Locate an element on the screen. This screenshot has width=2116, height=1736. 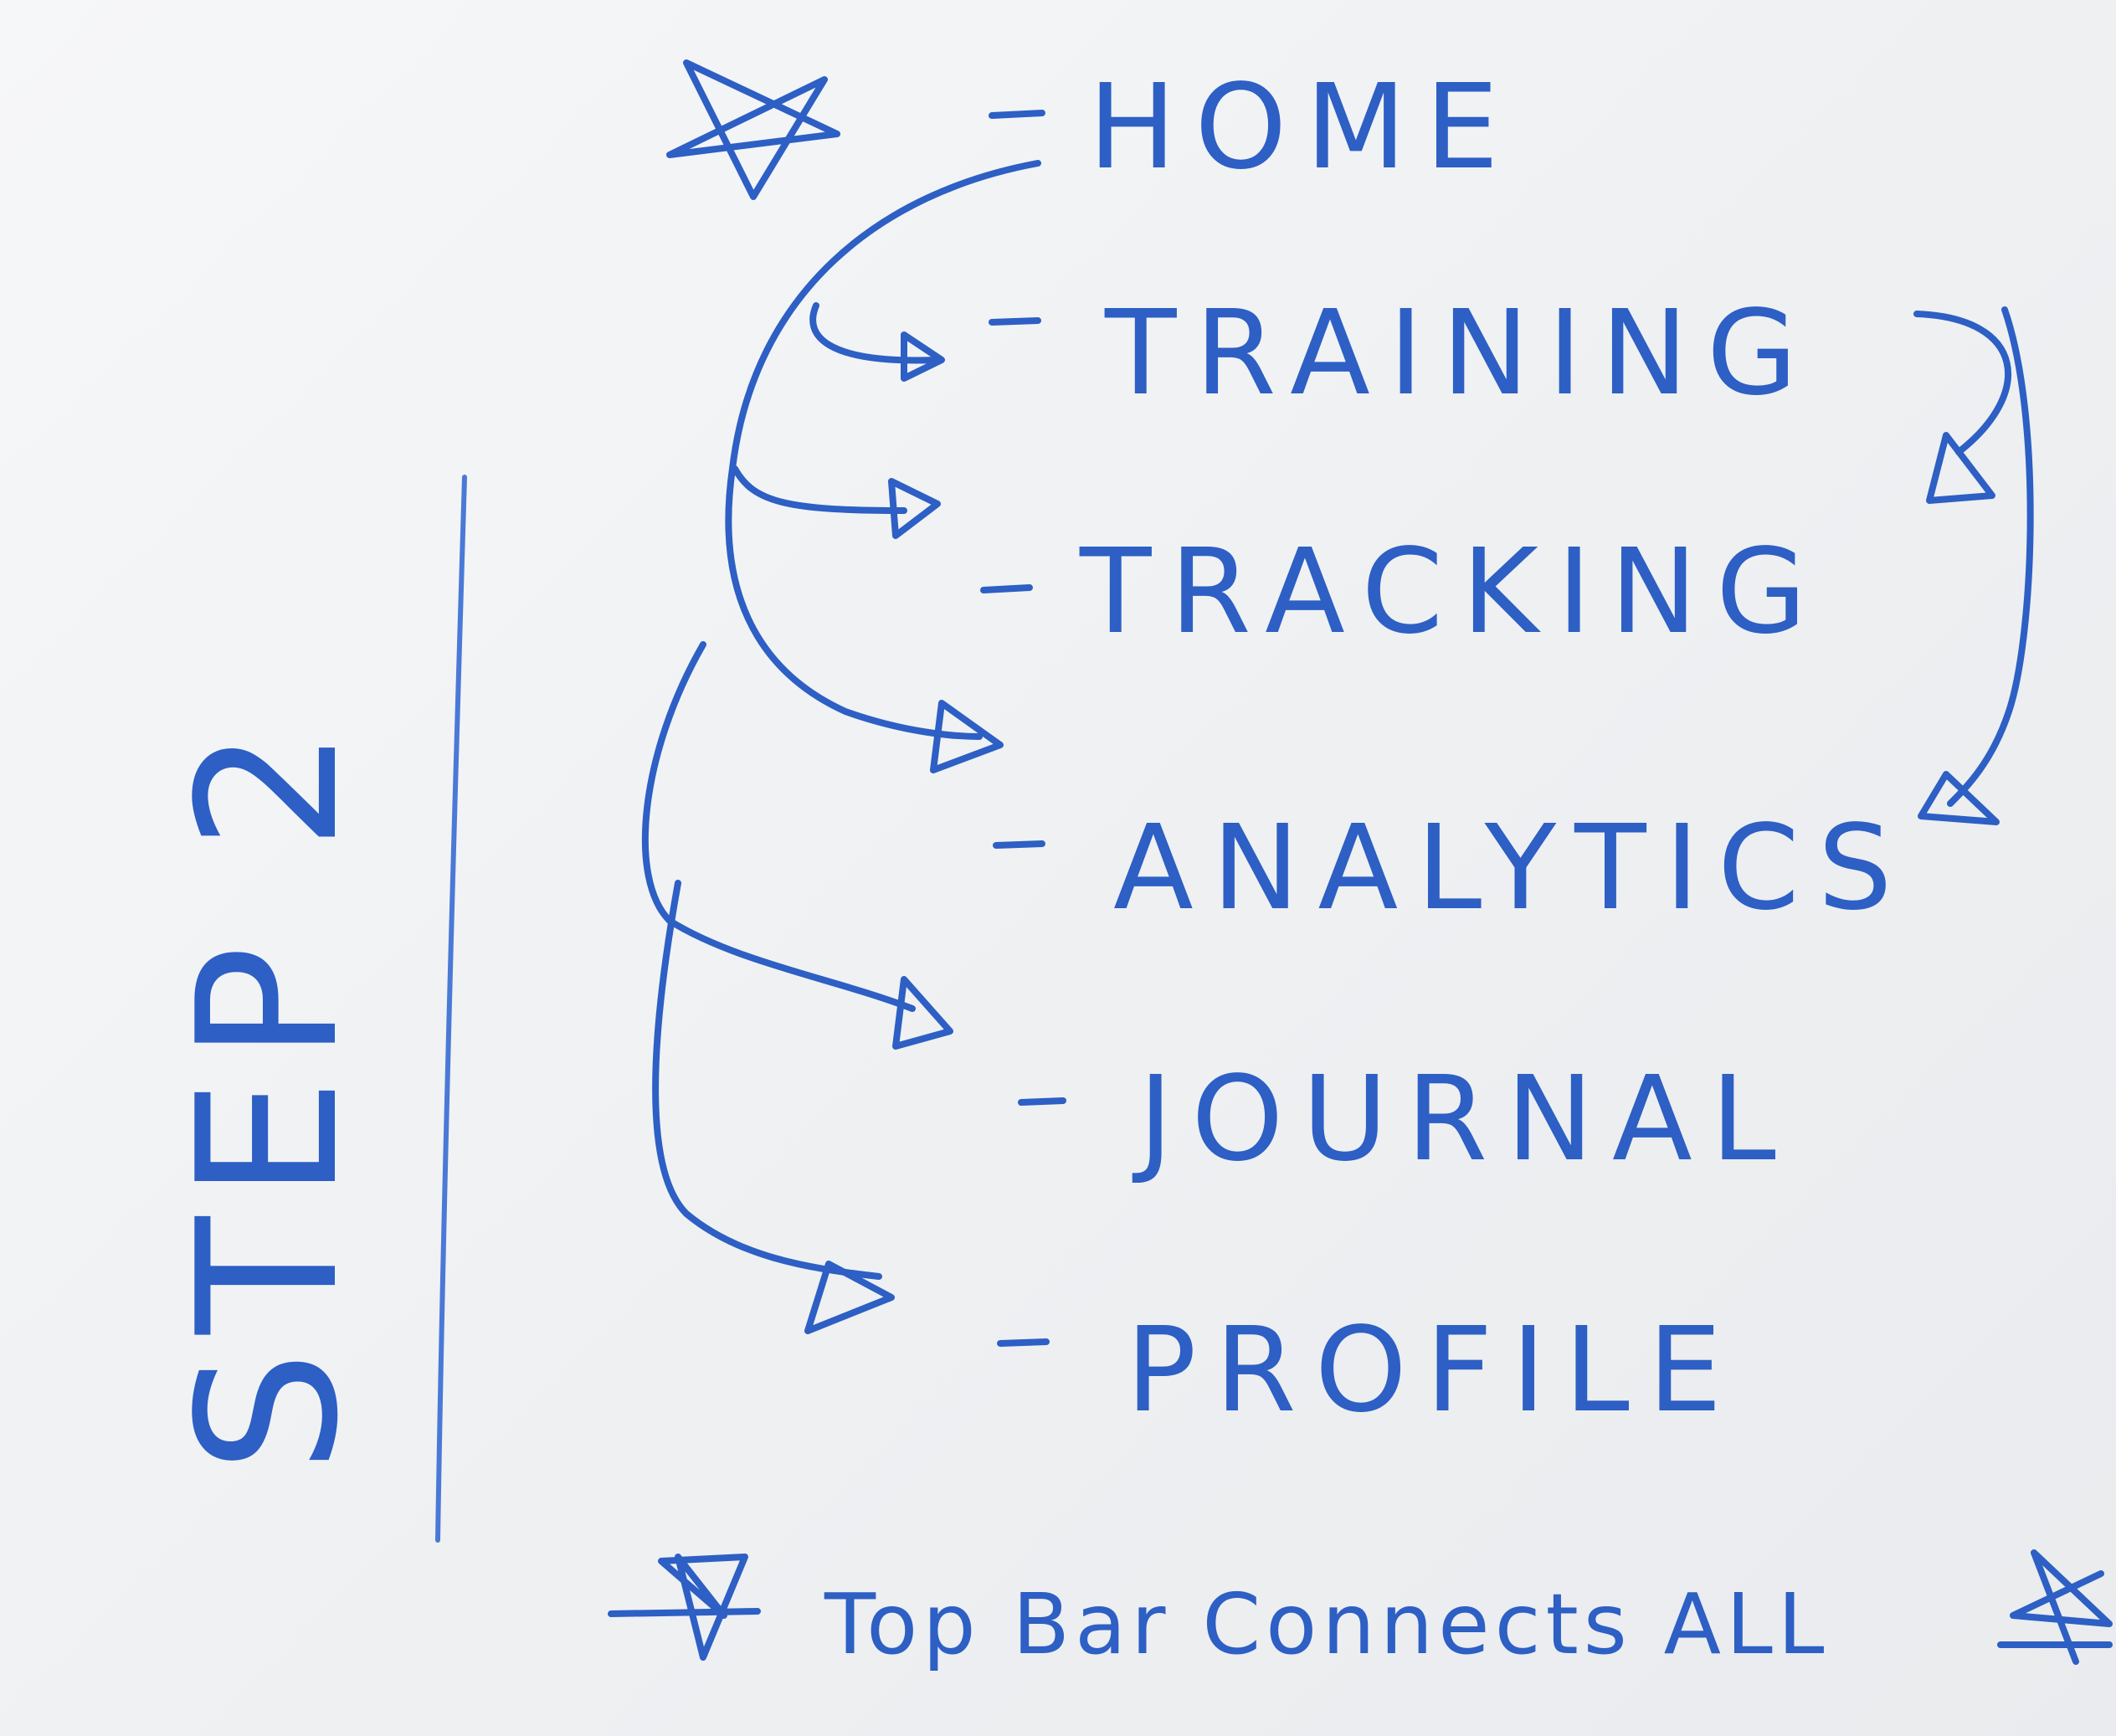
connector-secondary is located at coordinates (779, 826).